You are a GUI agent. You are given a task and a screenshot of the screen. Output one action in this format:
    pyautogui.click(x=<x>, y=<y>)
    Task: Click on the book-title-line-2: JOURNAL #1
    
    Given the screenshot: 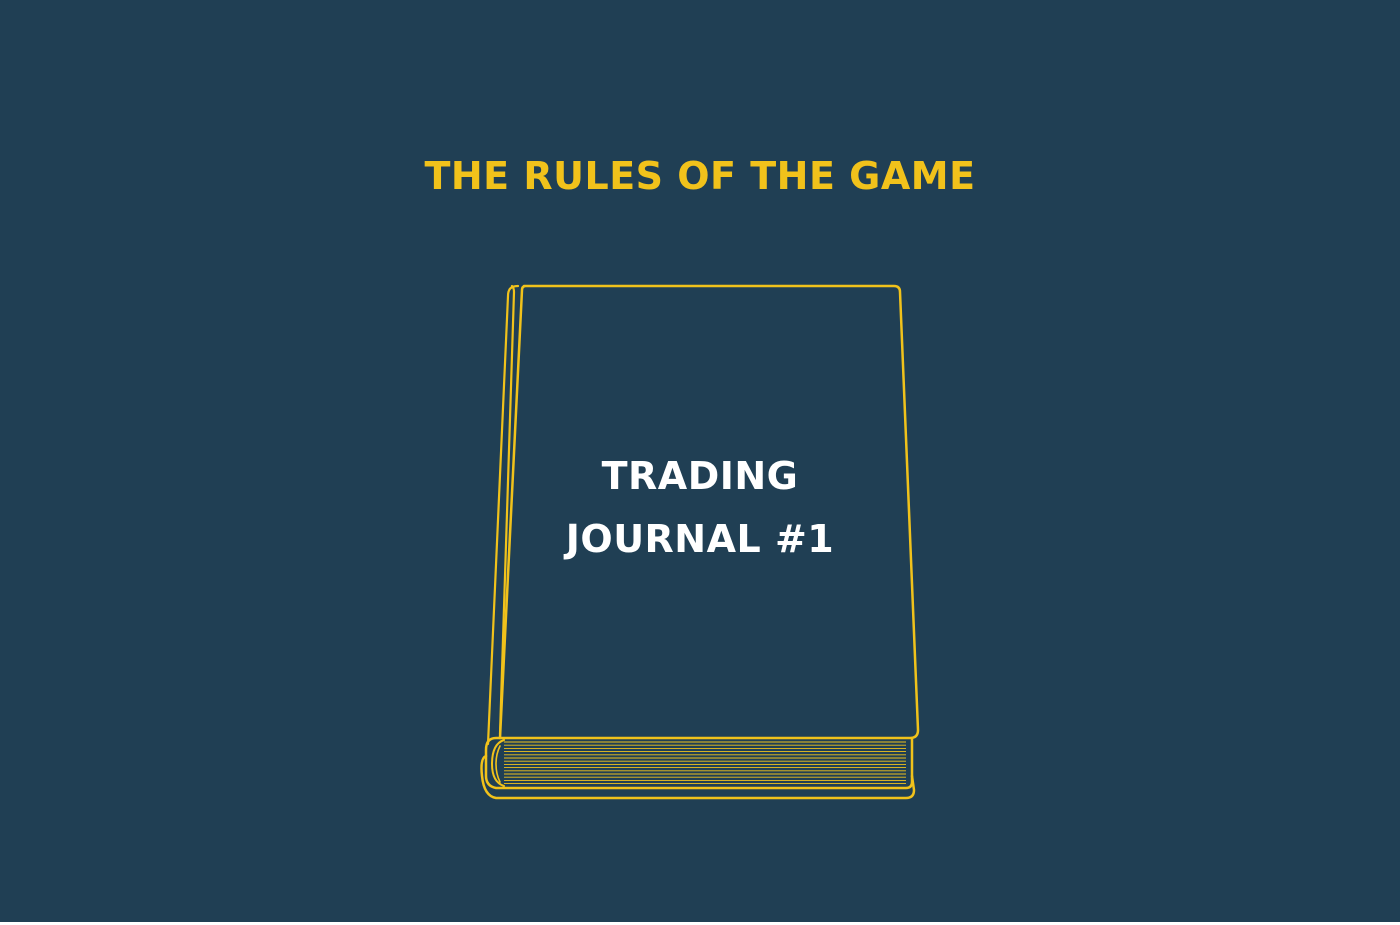 What is the action you would take?
    pyautogui.click(x=700, y=539)
    